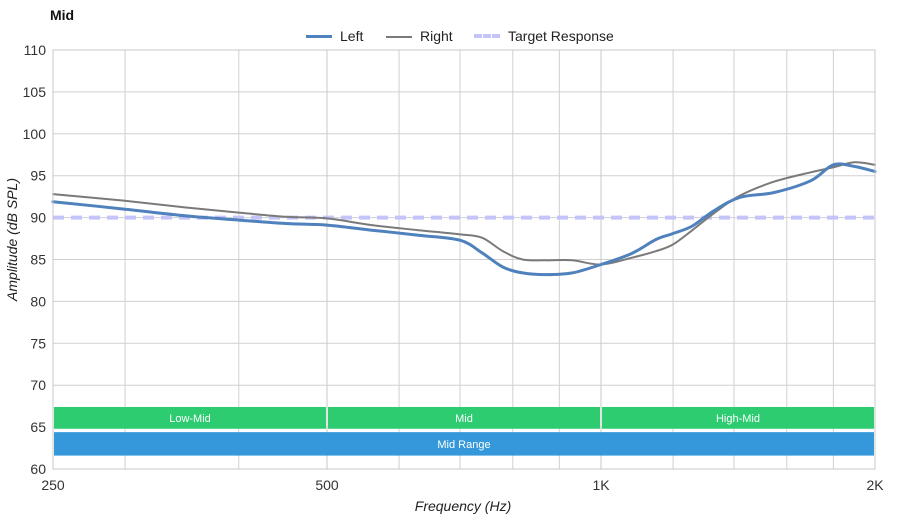 The height and width of the screenshot is (520, 900). Describe the element at coordinates (38, 260) in the screenshot. I see `y-tick-label-85: 85` at that location.